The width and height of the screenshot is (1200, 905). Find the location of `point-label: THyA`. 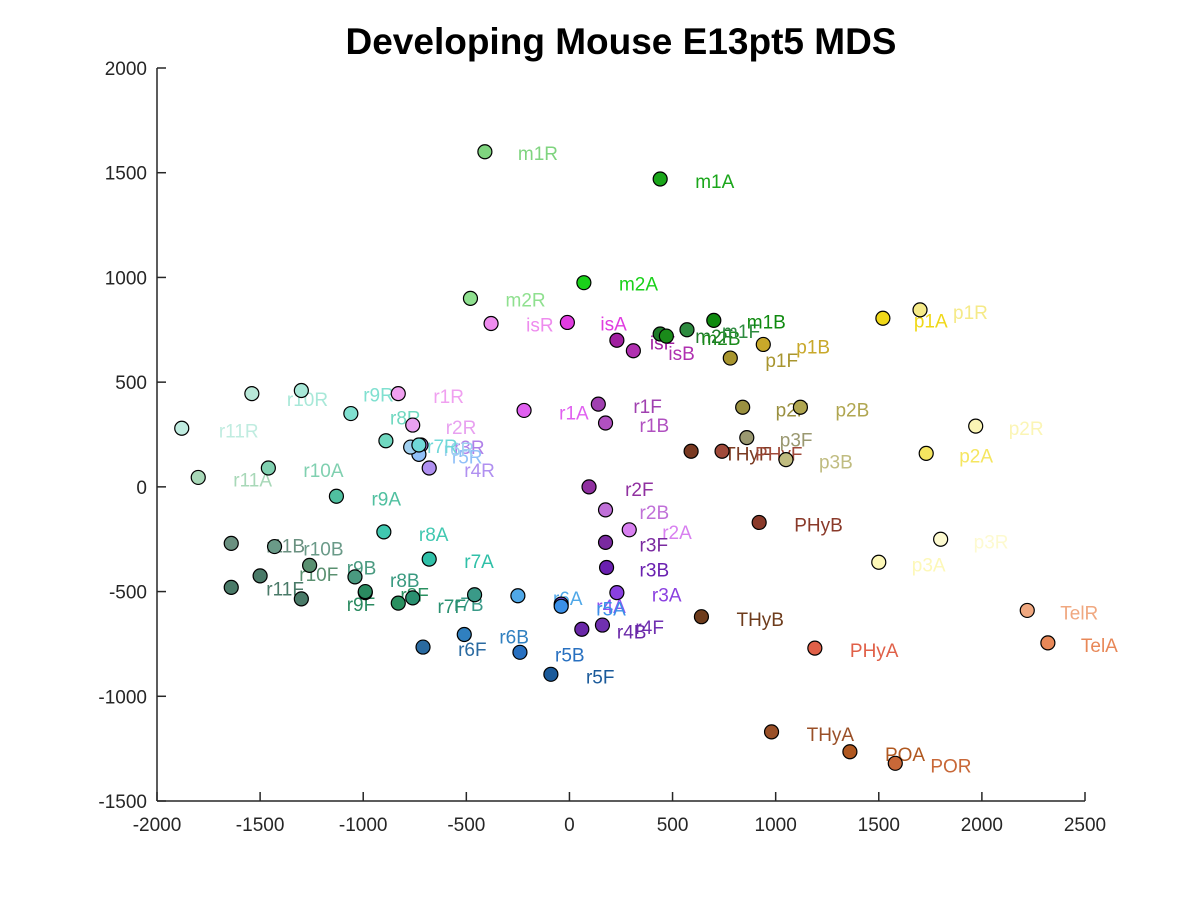

point-label: THyA is located at coordinates (831, 735).